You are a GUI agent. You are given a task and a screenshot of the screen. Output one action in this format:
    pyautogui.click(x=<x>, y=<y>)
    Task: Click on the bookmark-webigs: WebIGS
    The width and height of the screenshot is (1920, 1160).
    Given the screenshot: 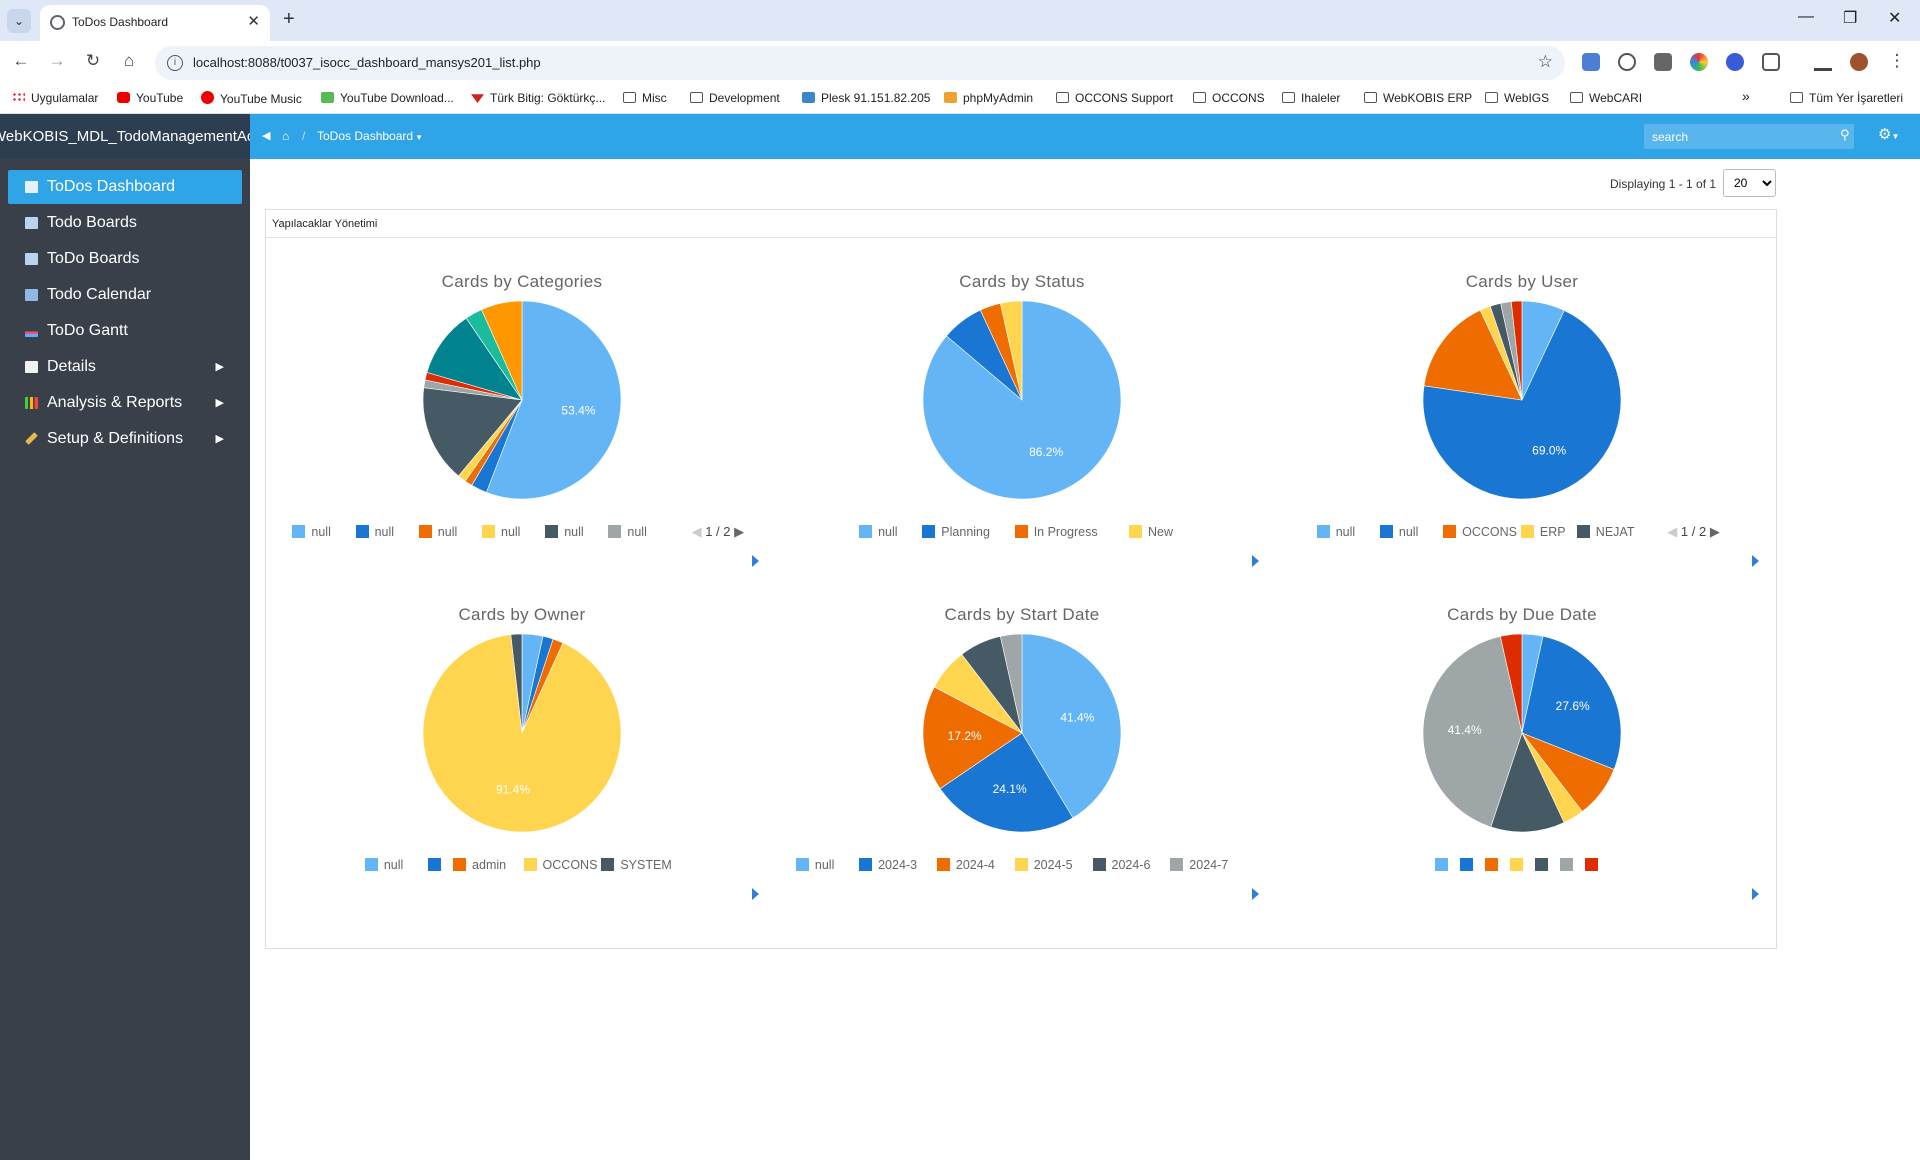 What is the action you would take?
    pyautogui.click(x=1517, y=98)
    